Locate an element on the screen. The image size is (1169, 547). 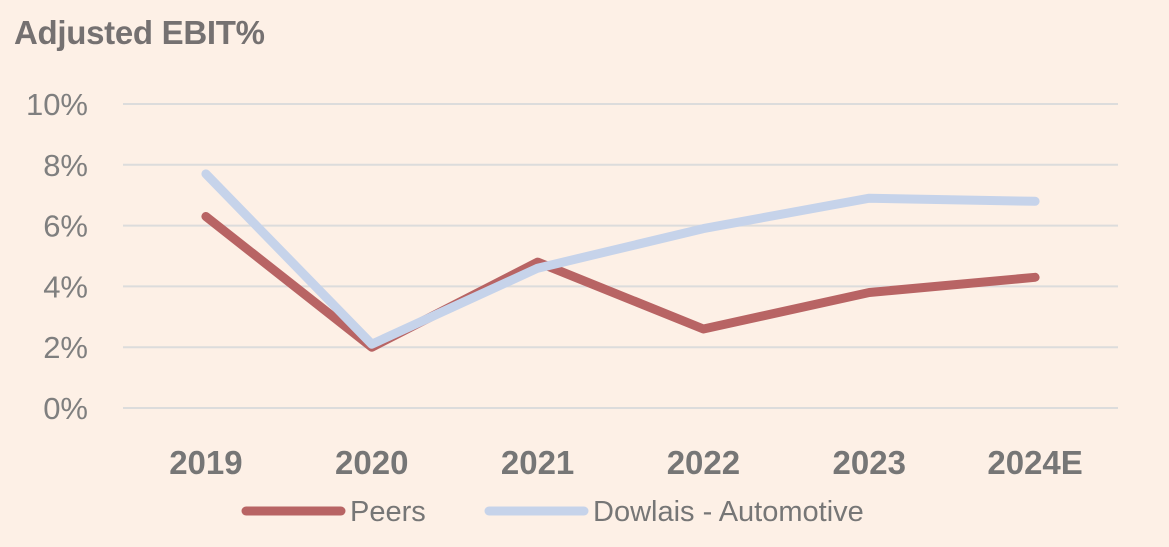
legend: Peers Dowlais - Automotive is located at coordinates (552, 512).